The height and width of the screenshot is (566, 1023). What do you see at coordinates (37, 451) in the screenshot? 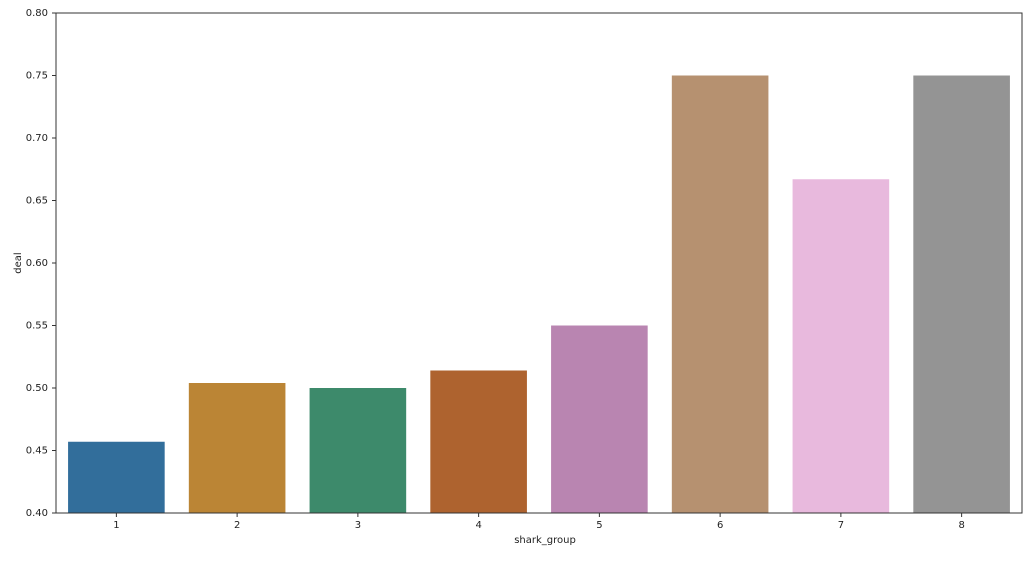
I see `y-tick-label: 0.45` at bounding box center [37, 451].